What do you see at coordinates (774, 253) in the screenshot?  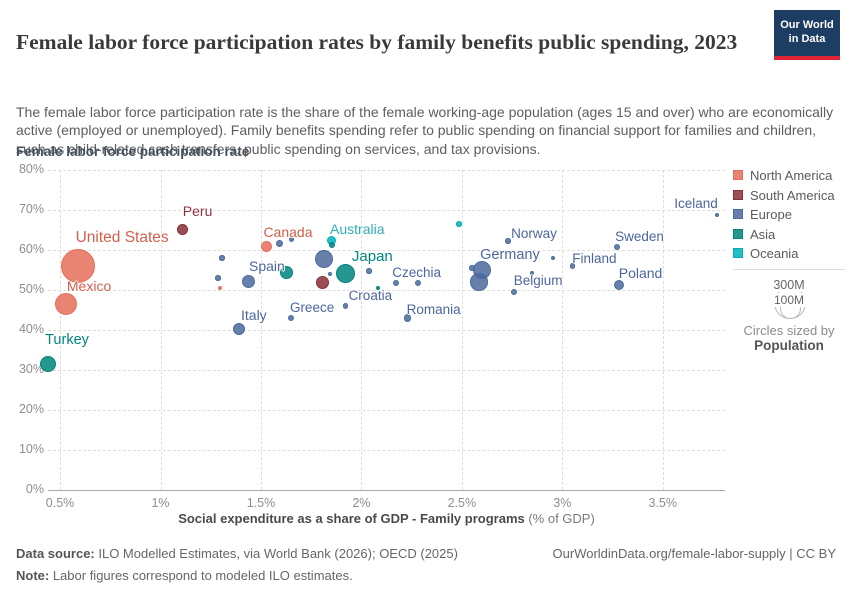 I see `legend-label: Oceania` at bounding box center [774, 253].